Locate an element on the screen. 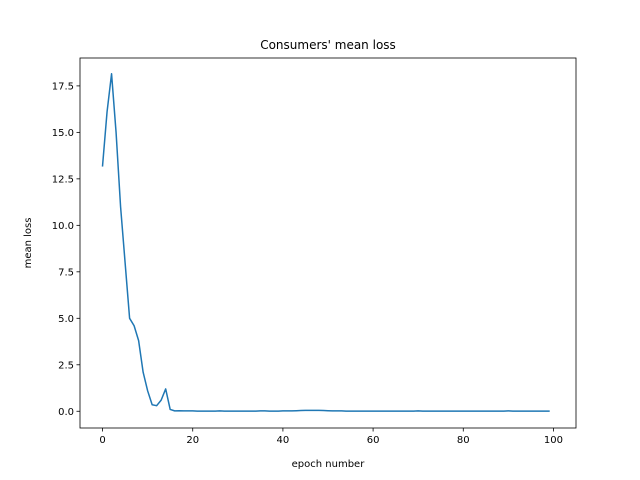 The width and height of the screenshot is (640, 480). y-tick-label: 5.0 is located at coordinates (66, 319).